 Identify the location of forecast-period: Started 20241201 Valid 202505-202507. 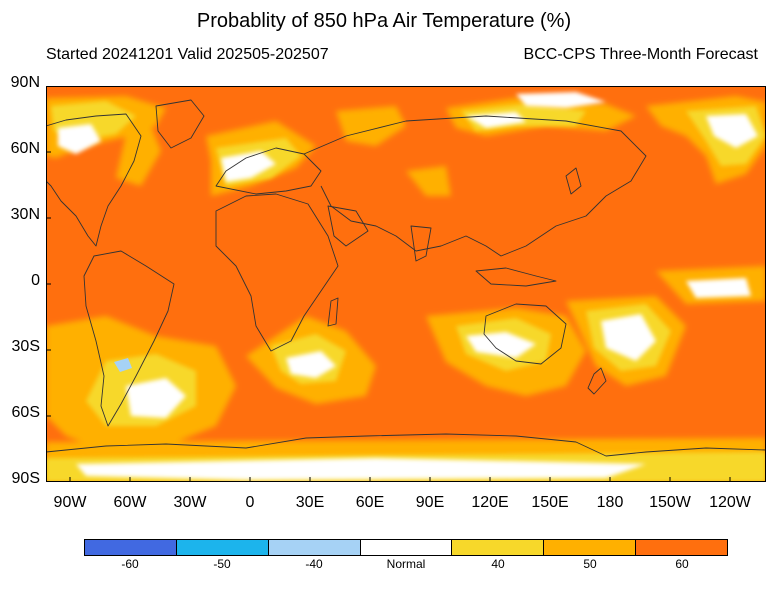
(187, 54).